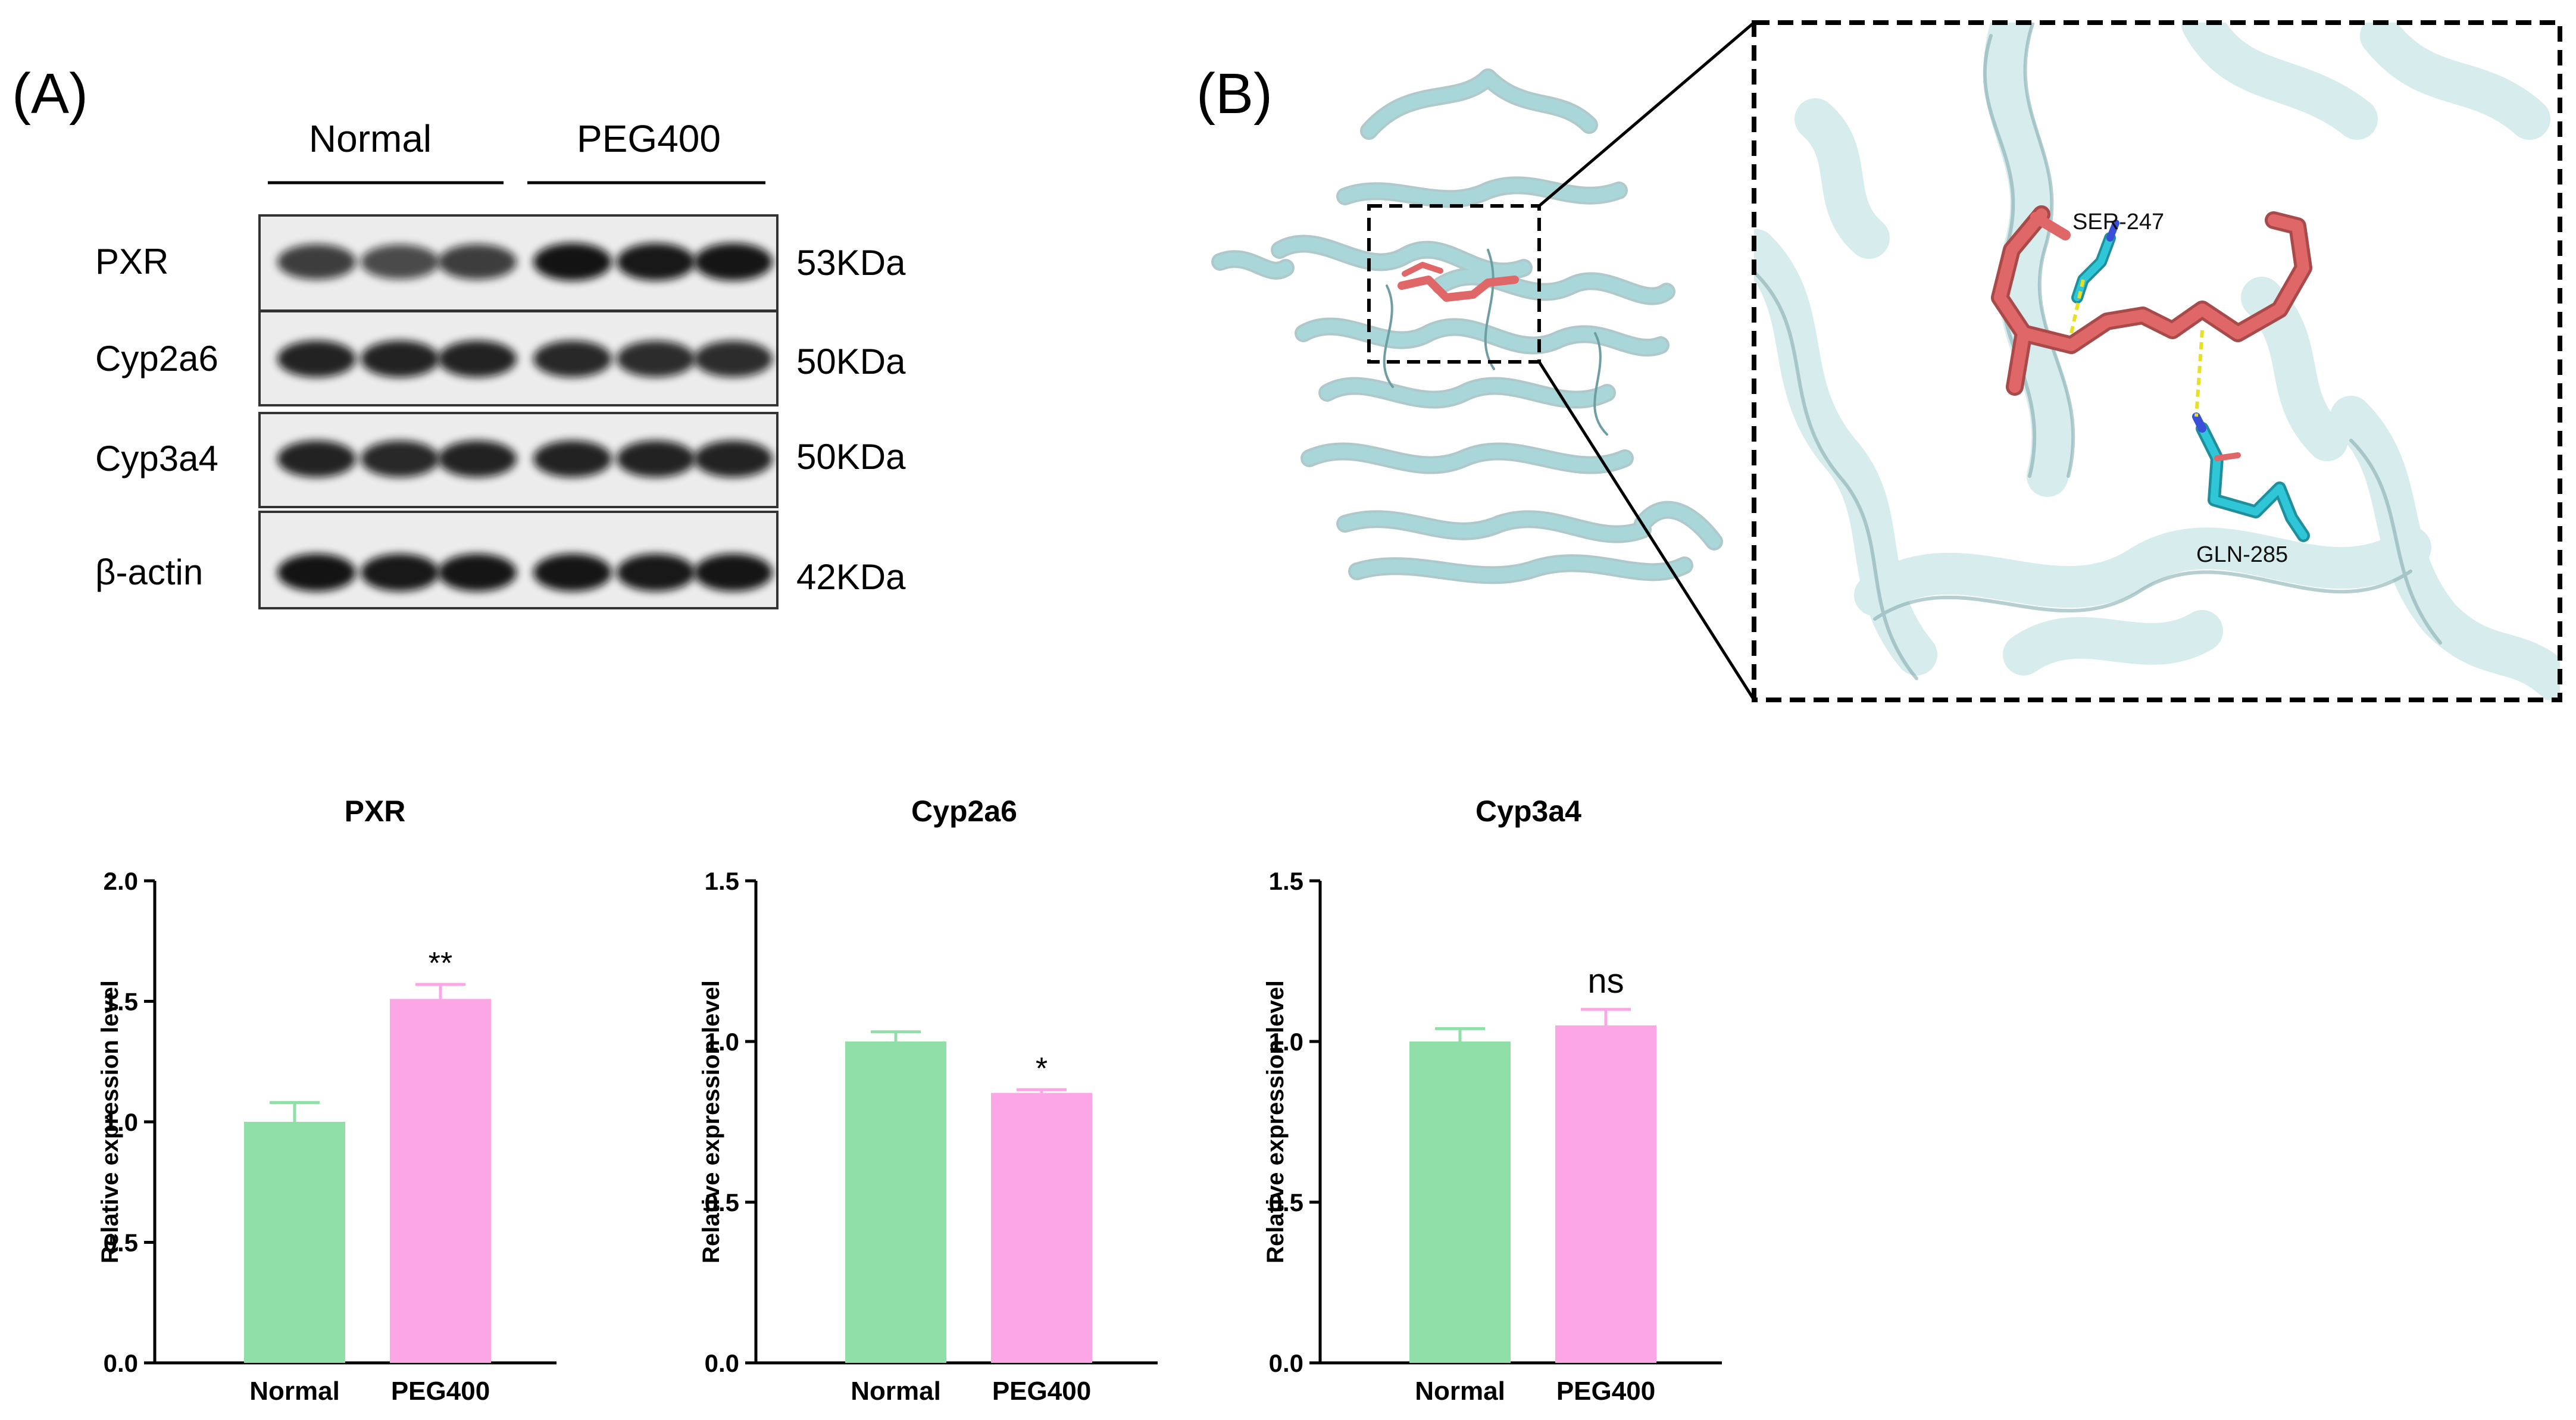 The height and width of the screenshot is (1420, 2576). Describe the element at coordinates (1646, 531) in the screenshot. I see `zoom-connector-bottom` at that location.